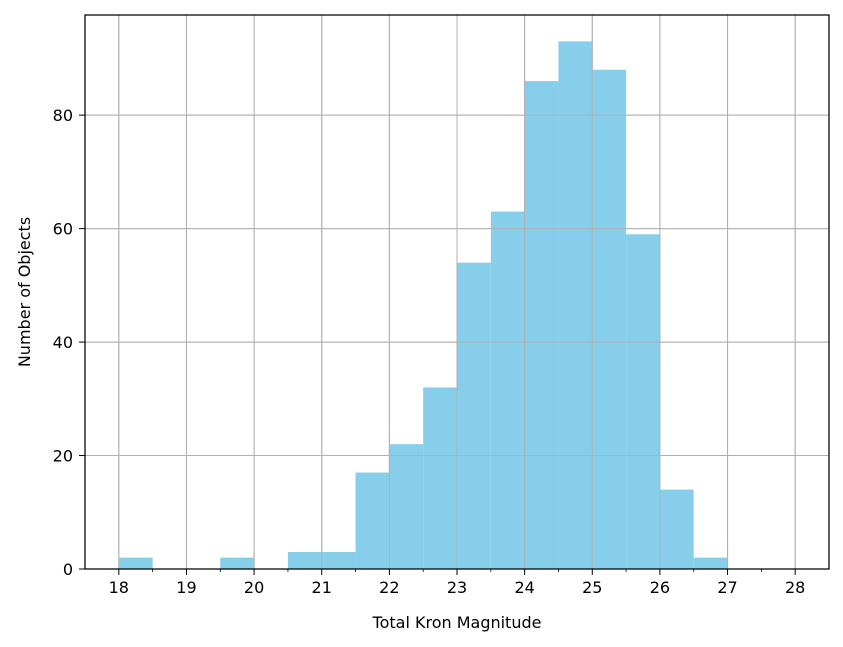 The height and width of the screenshot is (647, 843). I want to click on x-tick-label: 18, so click(119, 587).